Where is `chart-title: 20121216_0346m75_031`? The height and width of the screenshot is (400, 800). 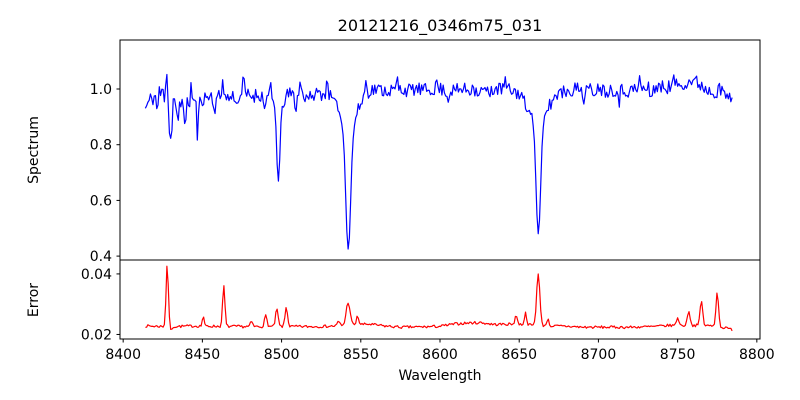 chart-title: 20121216_0346m75_031 is located at coordinates (440, 26).